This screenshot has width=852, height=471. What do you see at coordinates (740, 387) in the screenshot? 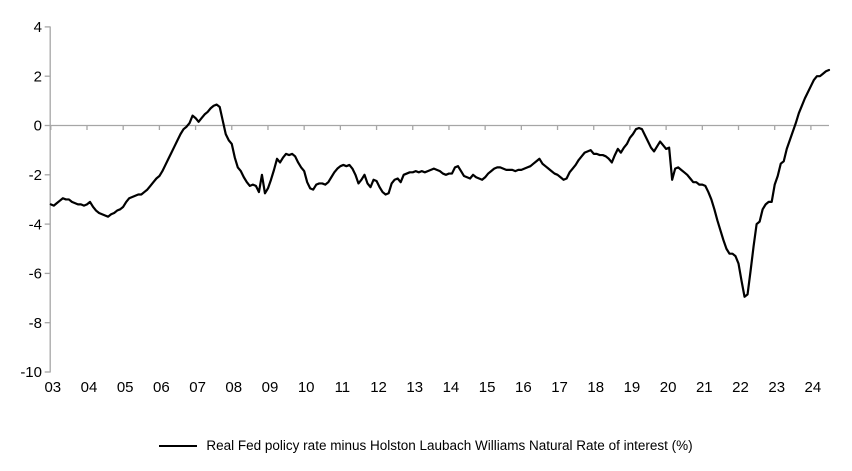
I see `x-tick-label: 22` at bounding box center [740, 387].